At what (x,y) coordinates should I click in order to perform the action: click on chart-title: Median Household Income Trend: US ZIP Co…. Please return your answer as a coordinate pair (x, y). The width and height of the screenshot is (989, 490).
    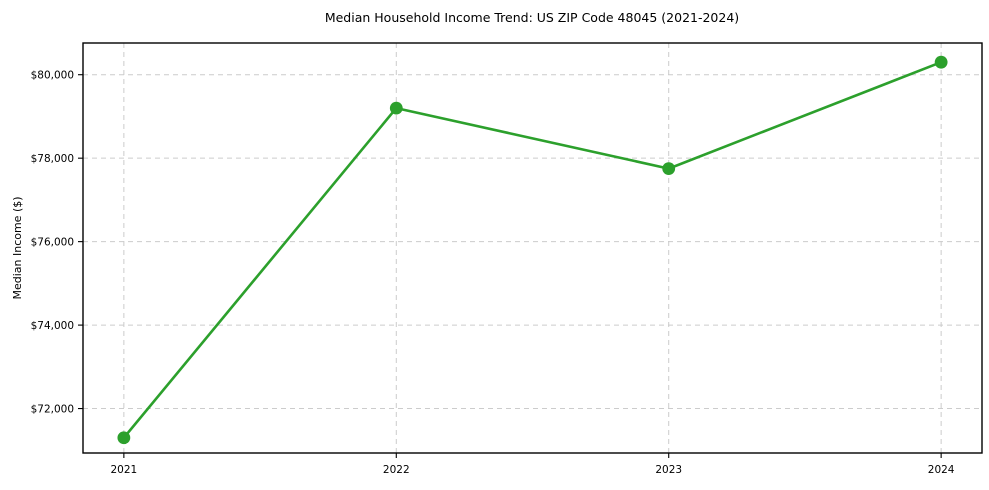
    Looking at the image, I should click on (532, 17).